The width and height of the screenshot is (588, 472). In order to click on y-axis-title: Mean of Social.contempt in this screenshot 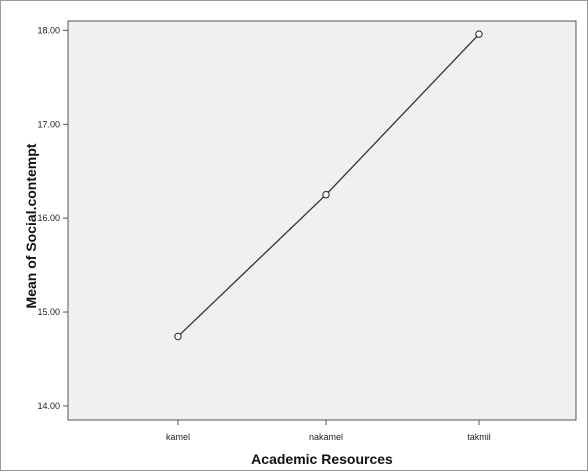, I will do `click(31, 225)`.